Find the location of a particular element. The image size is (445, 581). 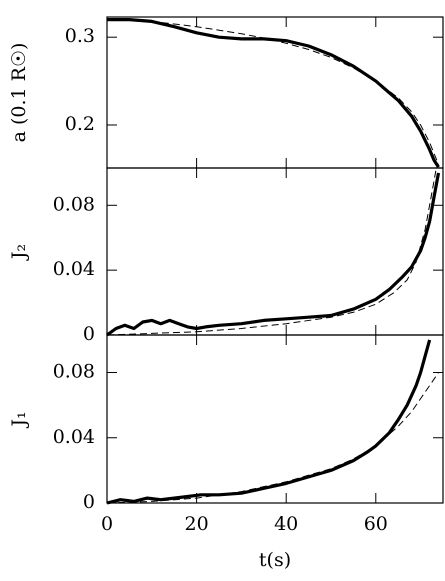

x-tick-label: 40 is located at coordinates (286, 524).